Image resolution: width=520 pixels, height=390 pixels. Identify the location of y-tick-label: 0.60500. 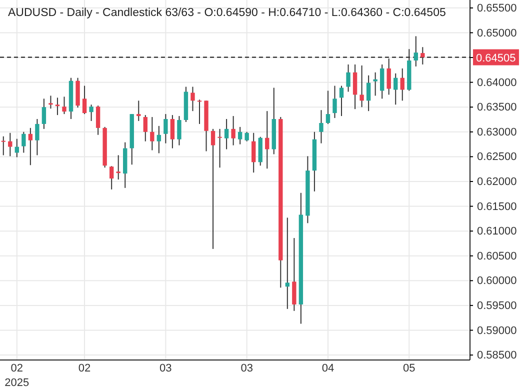
(497, 256).